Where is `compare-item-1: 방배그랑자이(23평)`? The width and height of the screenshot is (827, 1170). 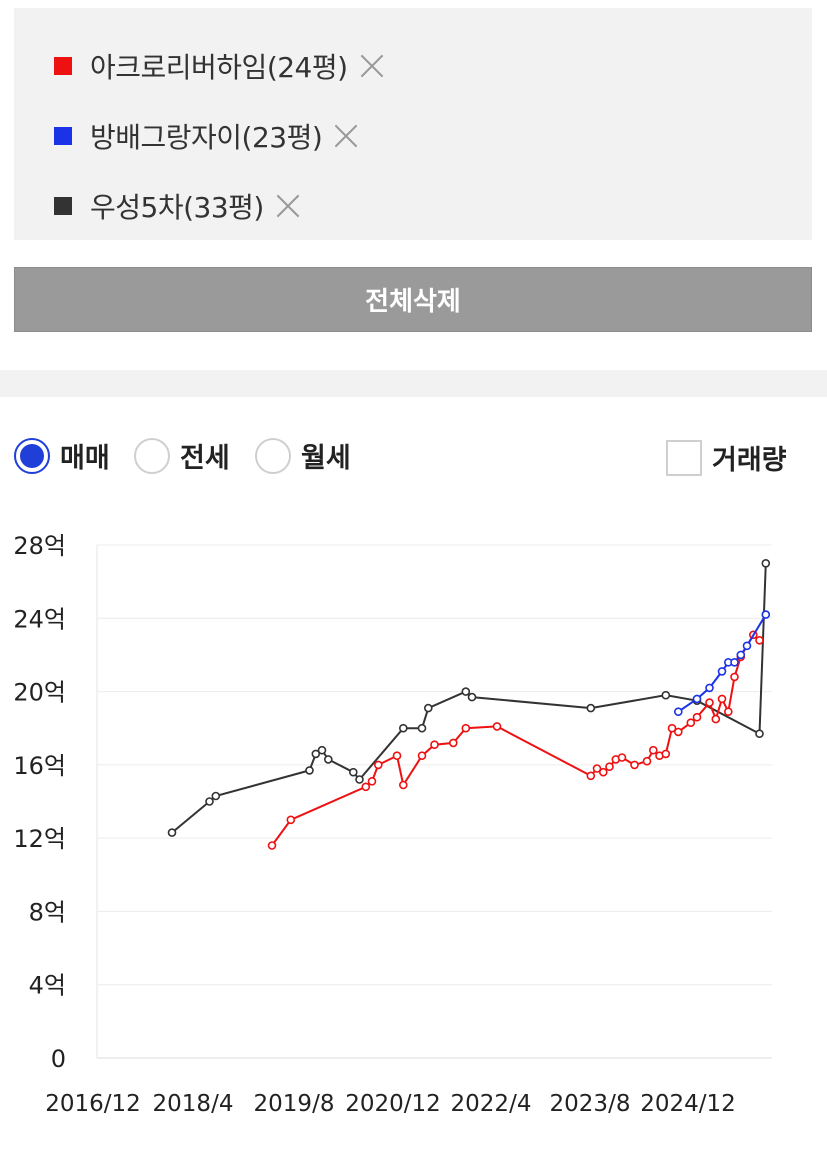
compare-item-1: 방배그랑자이(23평) is located at coordinates (207, 136).